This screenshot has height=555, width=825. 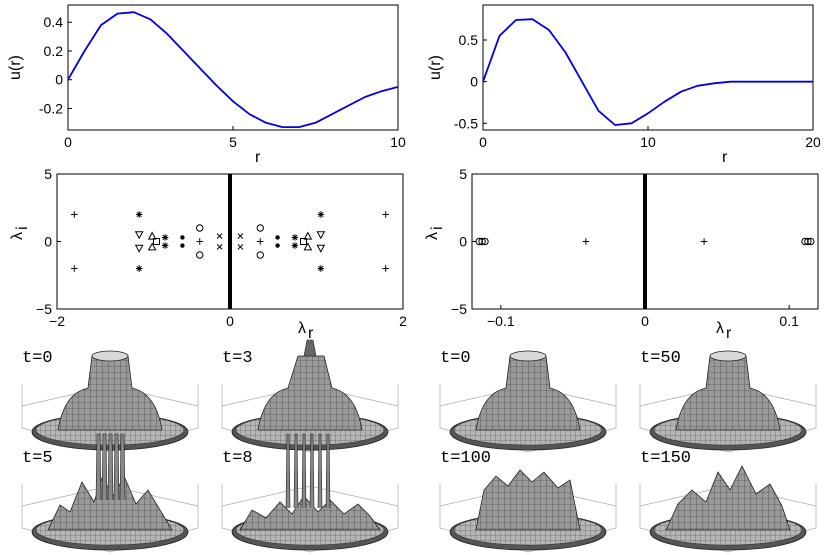 I want to click on profile-plot-right: 0 10 20-0.500.5 r u(r), so click(x=624, y=85).